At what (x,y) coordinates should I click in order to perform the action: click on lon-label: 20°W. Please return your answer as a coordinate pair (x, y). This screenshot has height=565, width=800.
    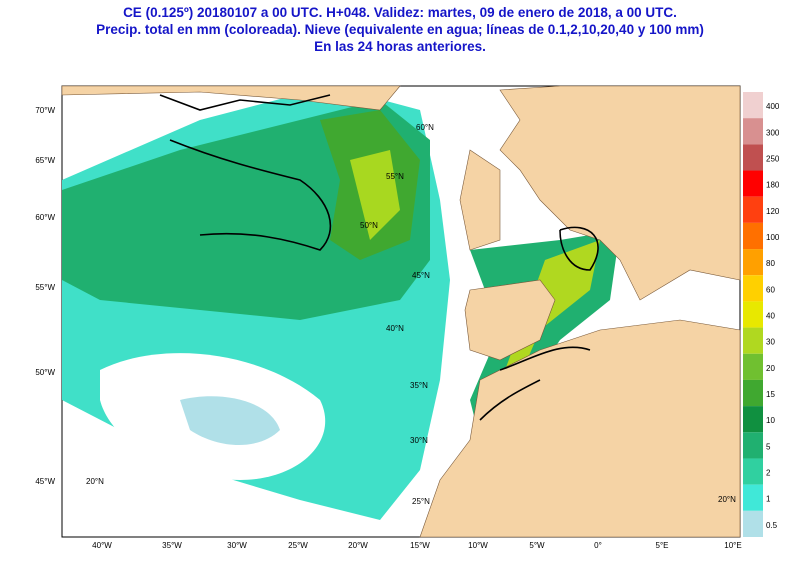
    Looking at the image, I should click on (358, 545).